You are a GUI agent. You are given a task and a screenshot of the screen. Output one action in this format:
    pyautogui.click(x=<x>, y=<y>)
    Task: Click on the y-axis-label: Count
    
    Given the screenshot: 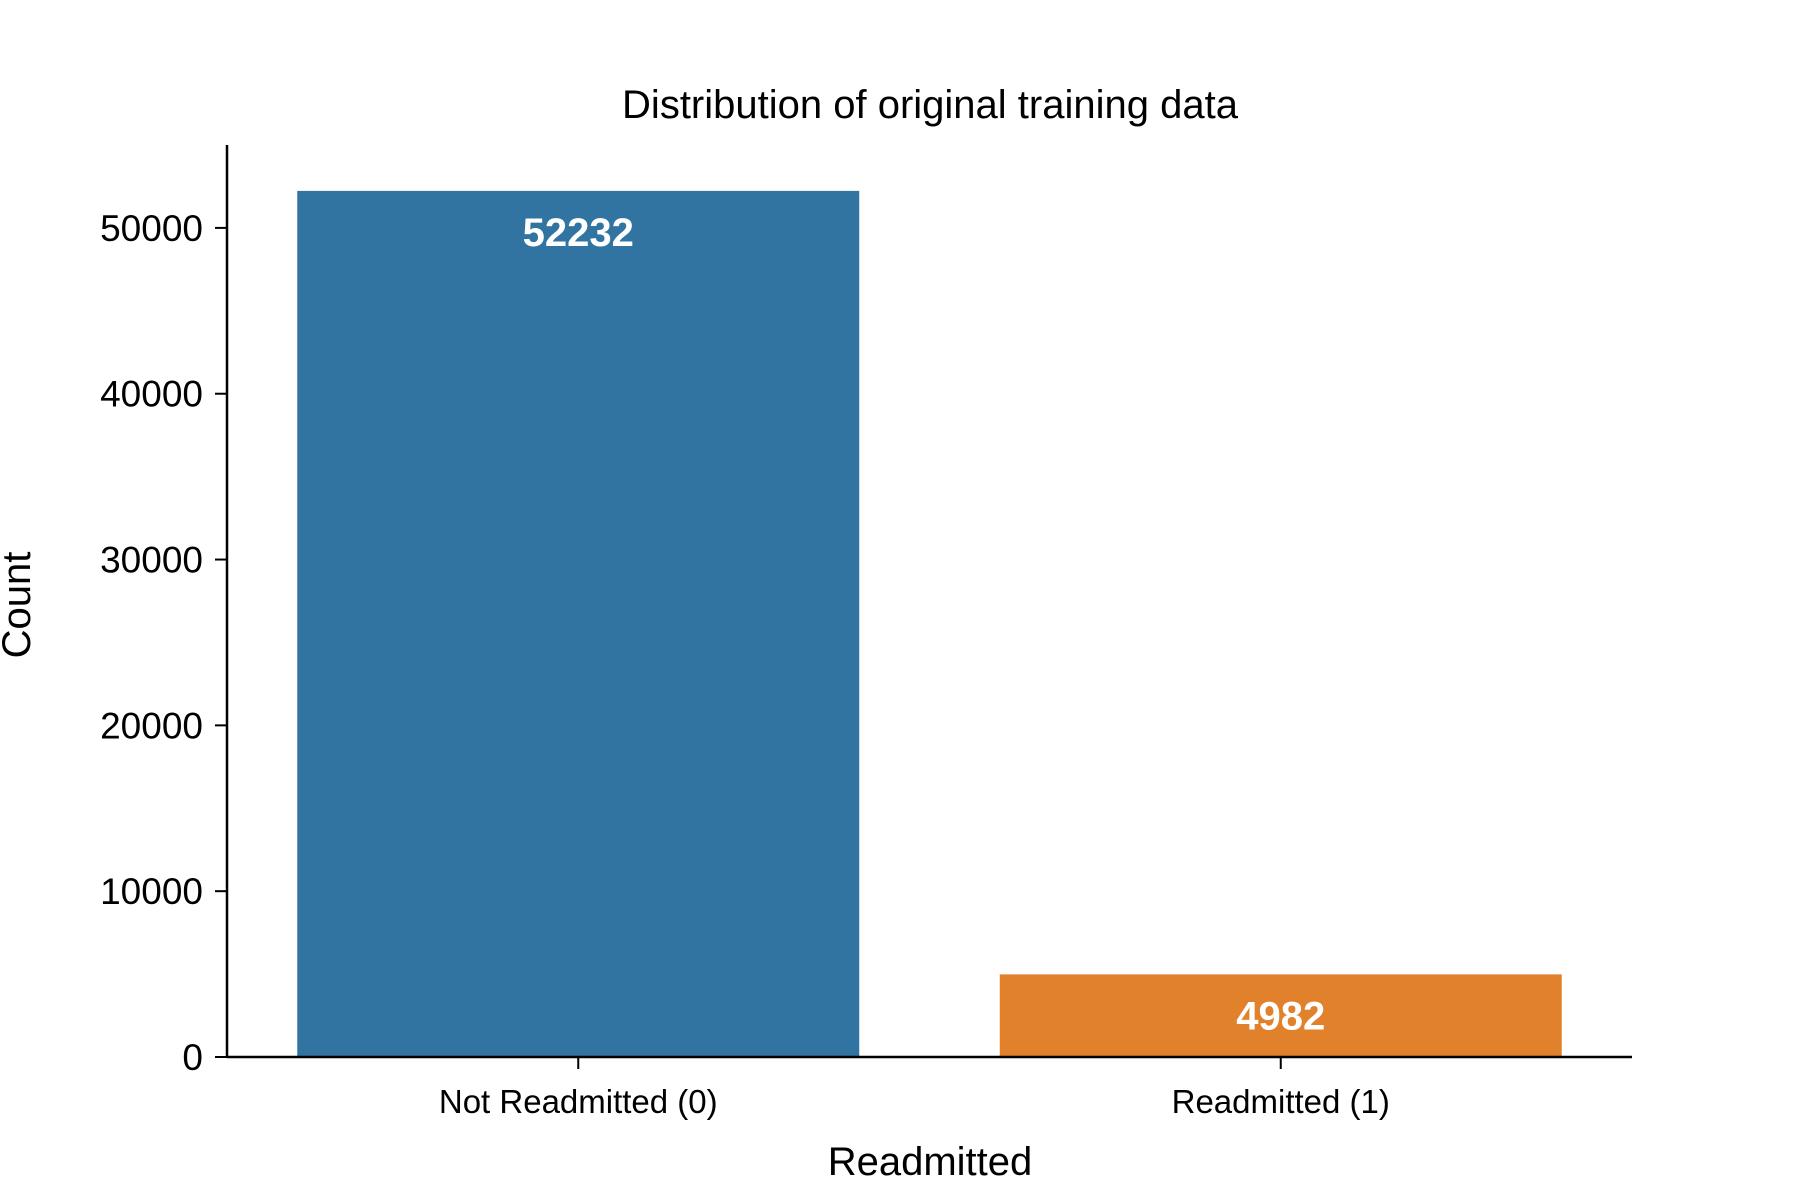 What is the action you would take?
    pyautogui.click(x=19, y=605)
    